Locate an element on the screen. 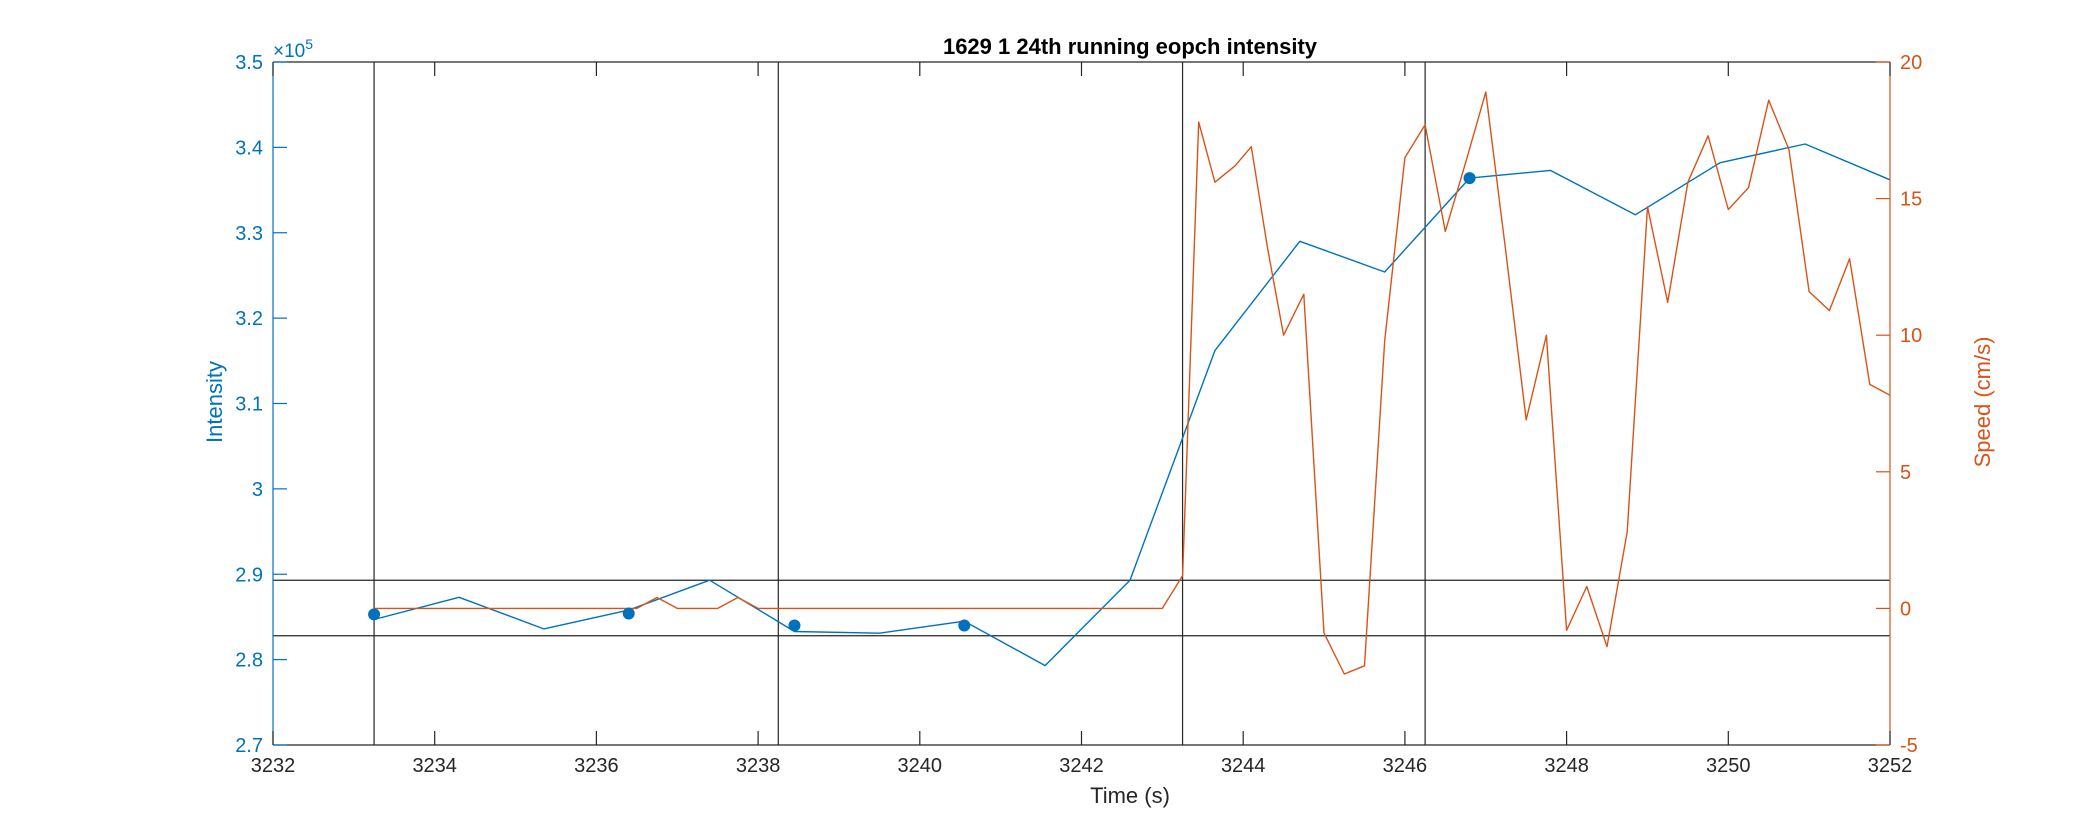 The height and width of the screenshot is (833, 2083). exponent-base: ×10 is located at coordinates (289, 51).